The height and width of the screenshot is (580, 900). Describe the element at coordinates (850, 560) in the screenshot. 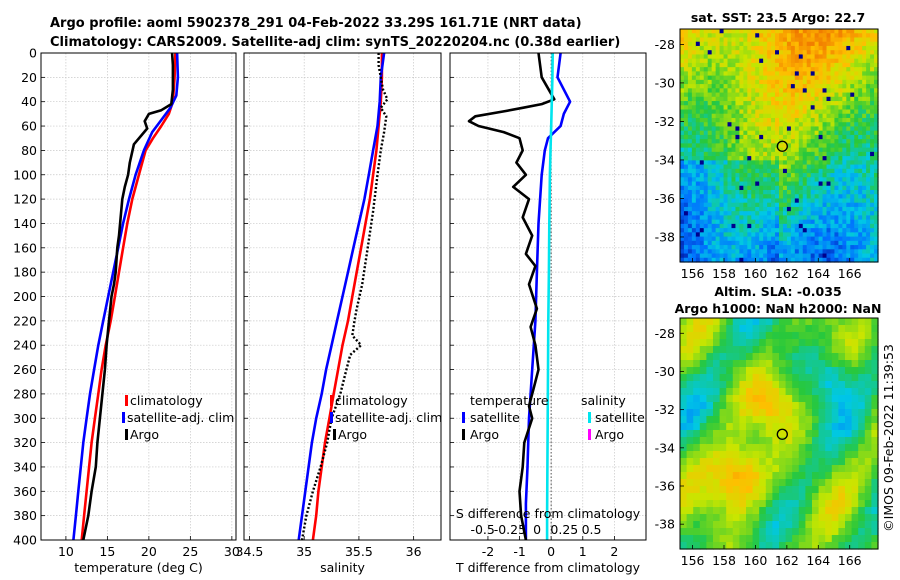

I see `map-sla-xtick-label: 166` at that location.